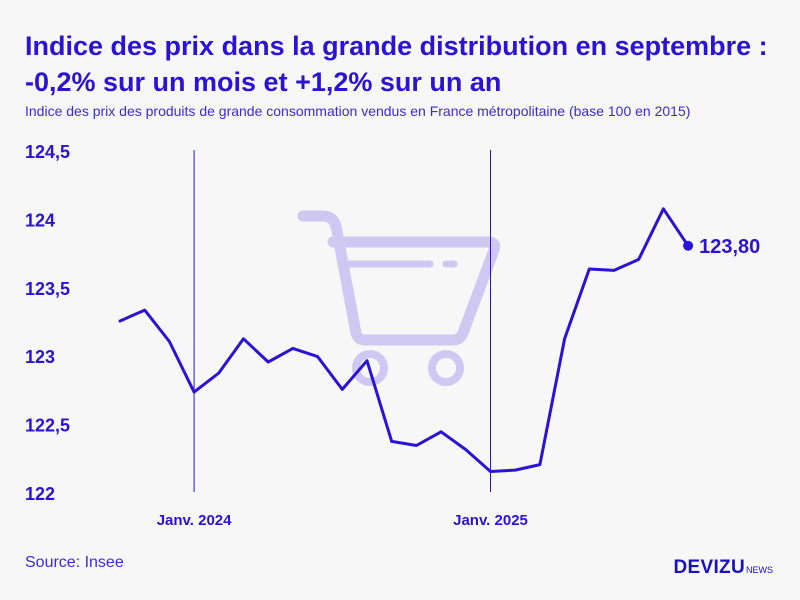 The image size is (800, 600). What do you see at coordinates (490, 520) in the screenshot?
I see `x-tick-label: Janv. 2025` at bounding box center [490, 520].